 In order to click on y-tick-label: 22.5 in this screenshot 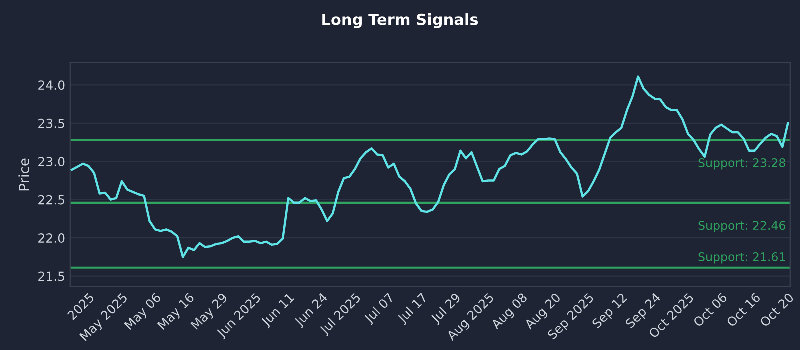, I will do `click(51, 200)`.